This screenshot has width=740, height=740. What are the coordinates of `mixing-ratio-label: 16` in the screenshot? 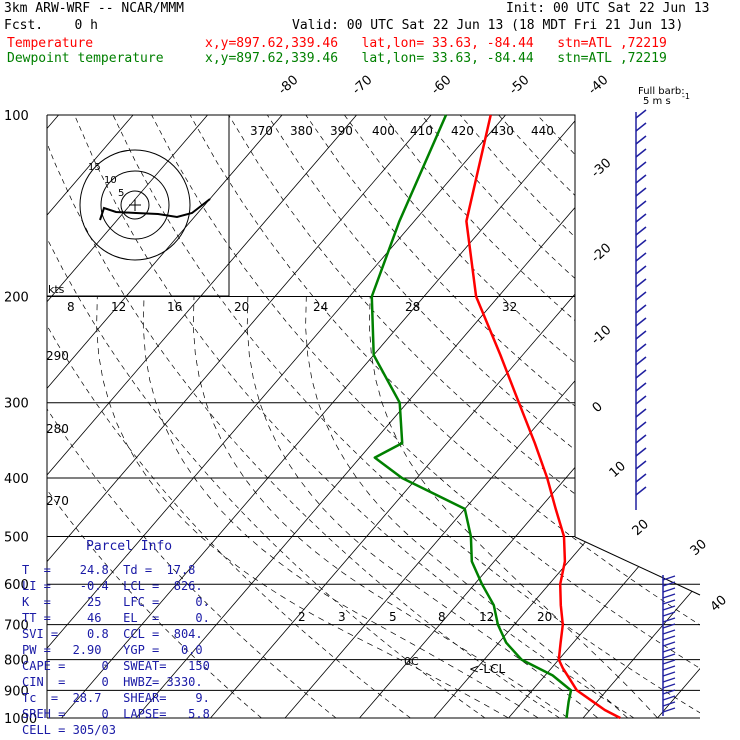 It's located at (174, 307).